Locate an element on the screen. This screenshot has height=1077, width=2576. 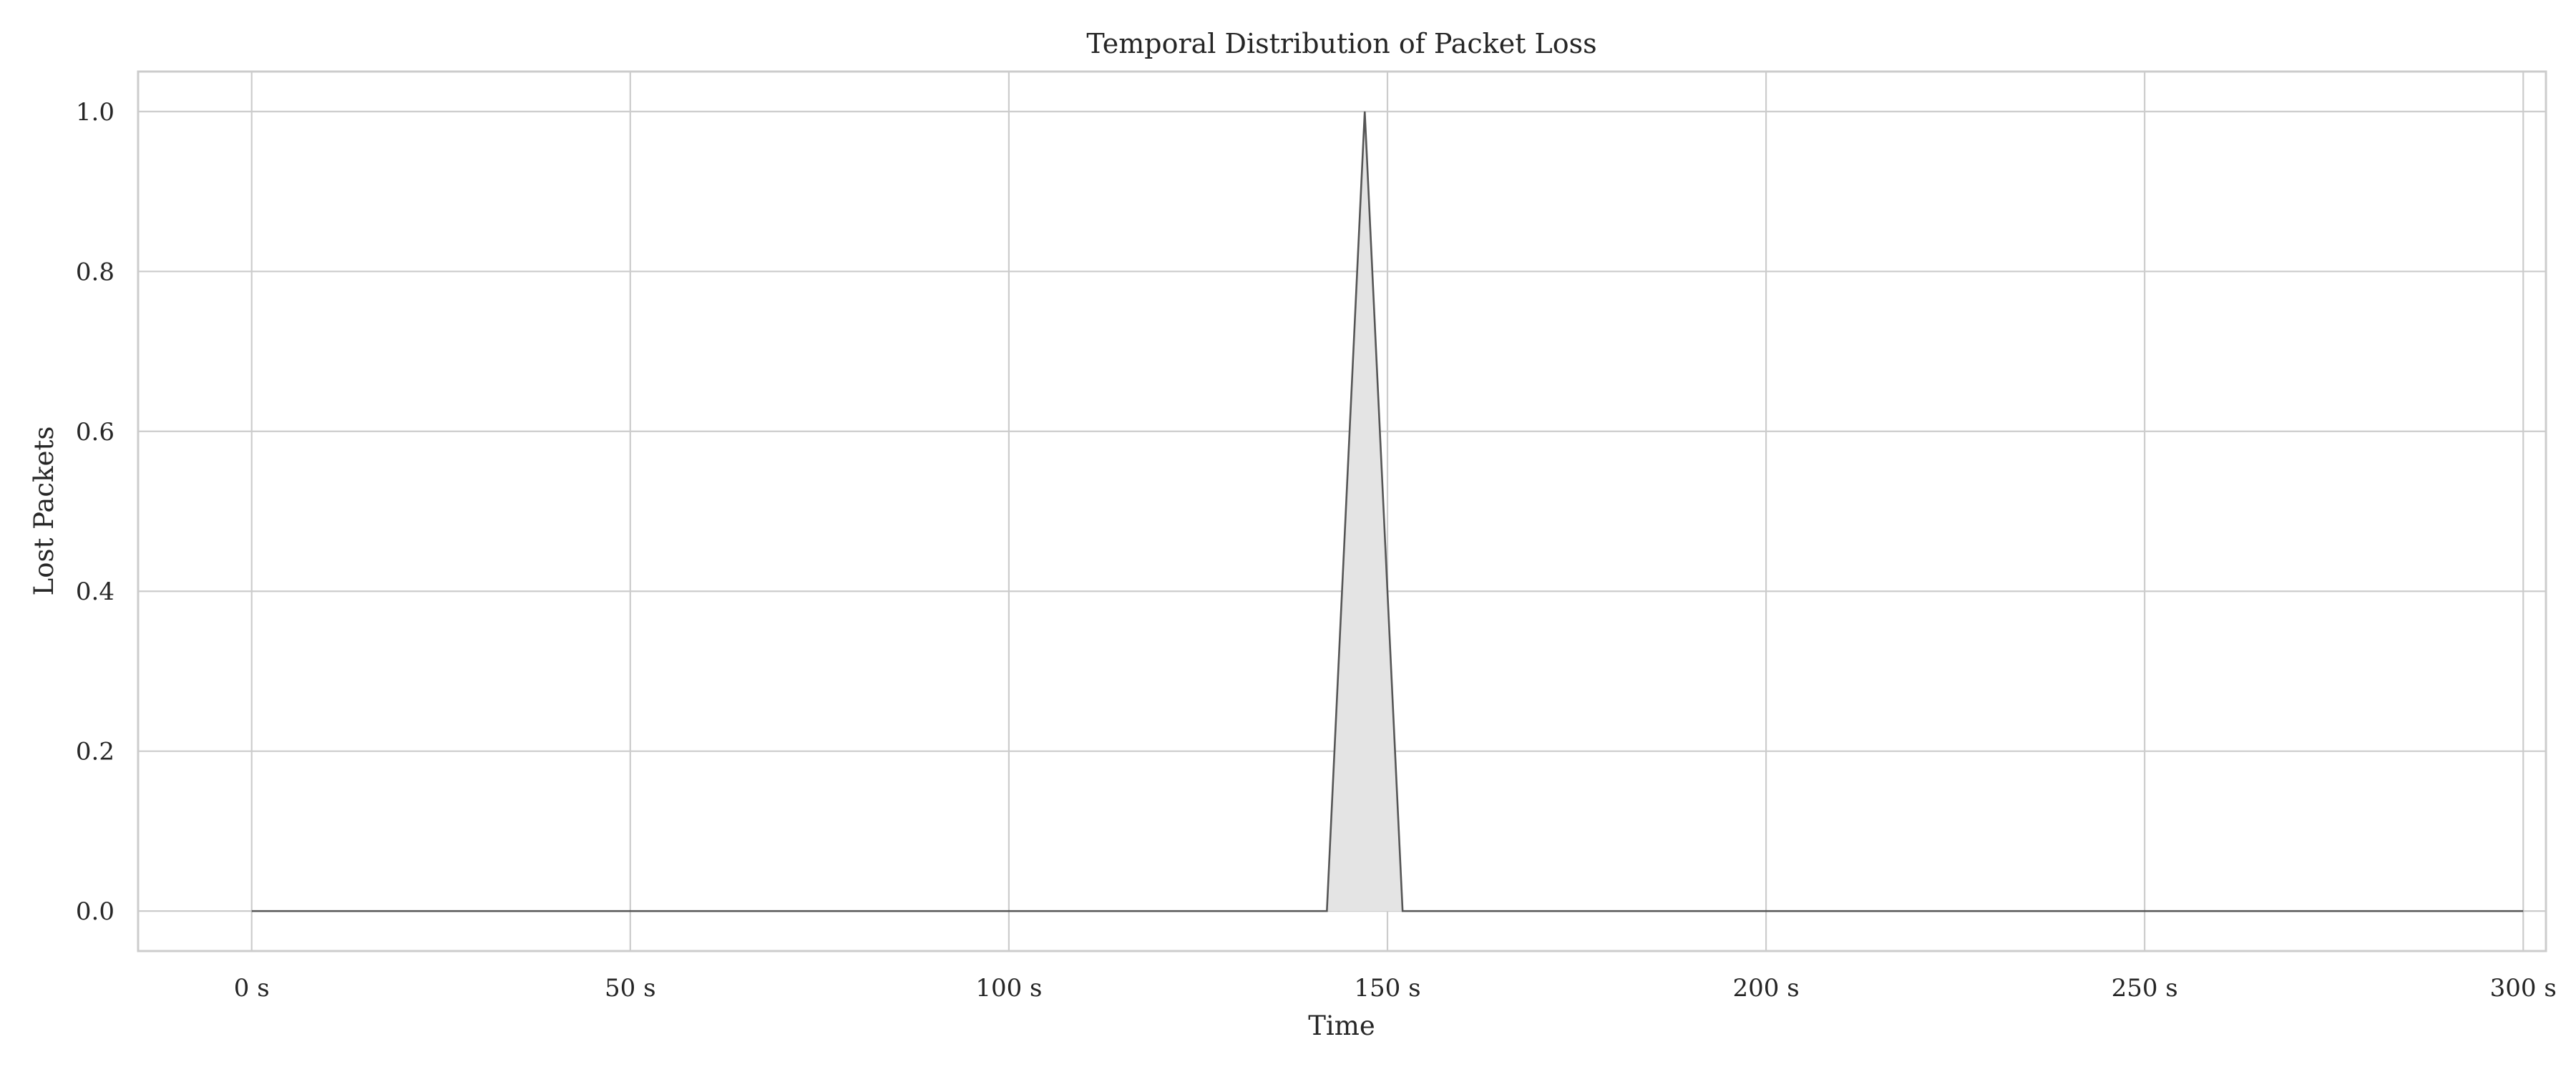
x-tick-label-2: 100 s is located at coordinates (1008, 989).